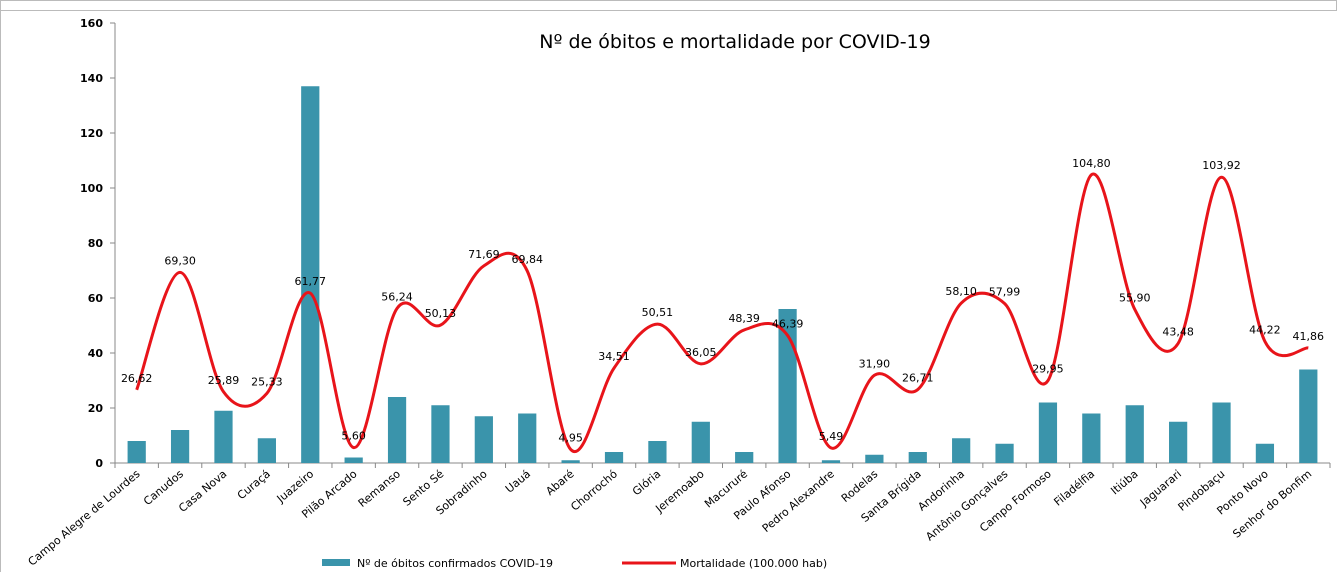 This screenshot has width=1337, height=572. I want to click on data-label: 44,22, so click(1265, 329).